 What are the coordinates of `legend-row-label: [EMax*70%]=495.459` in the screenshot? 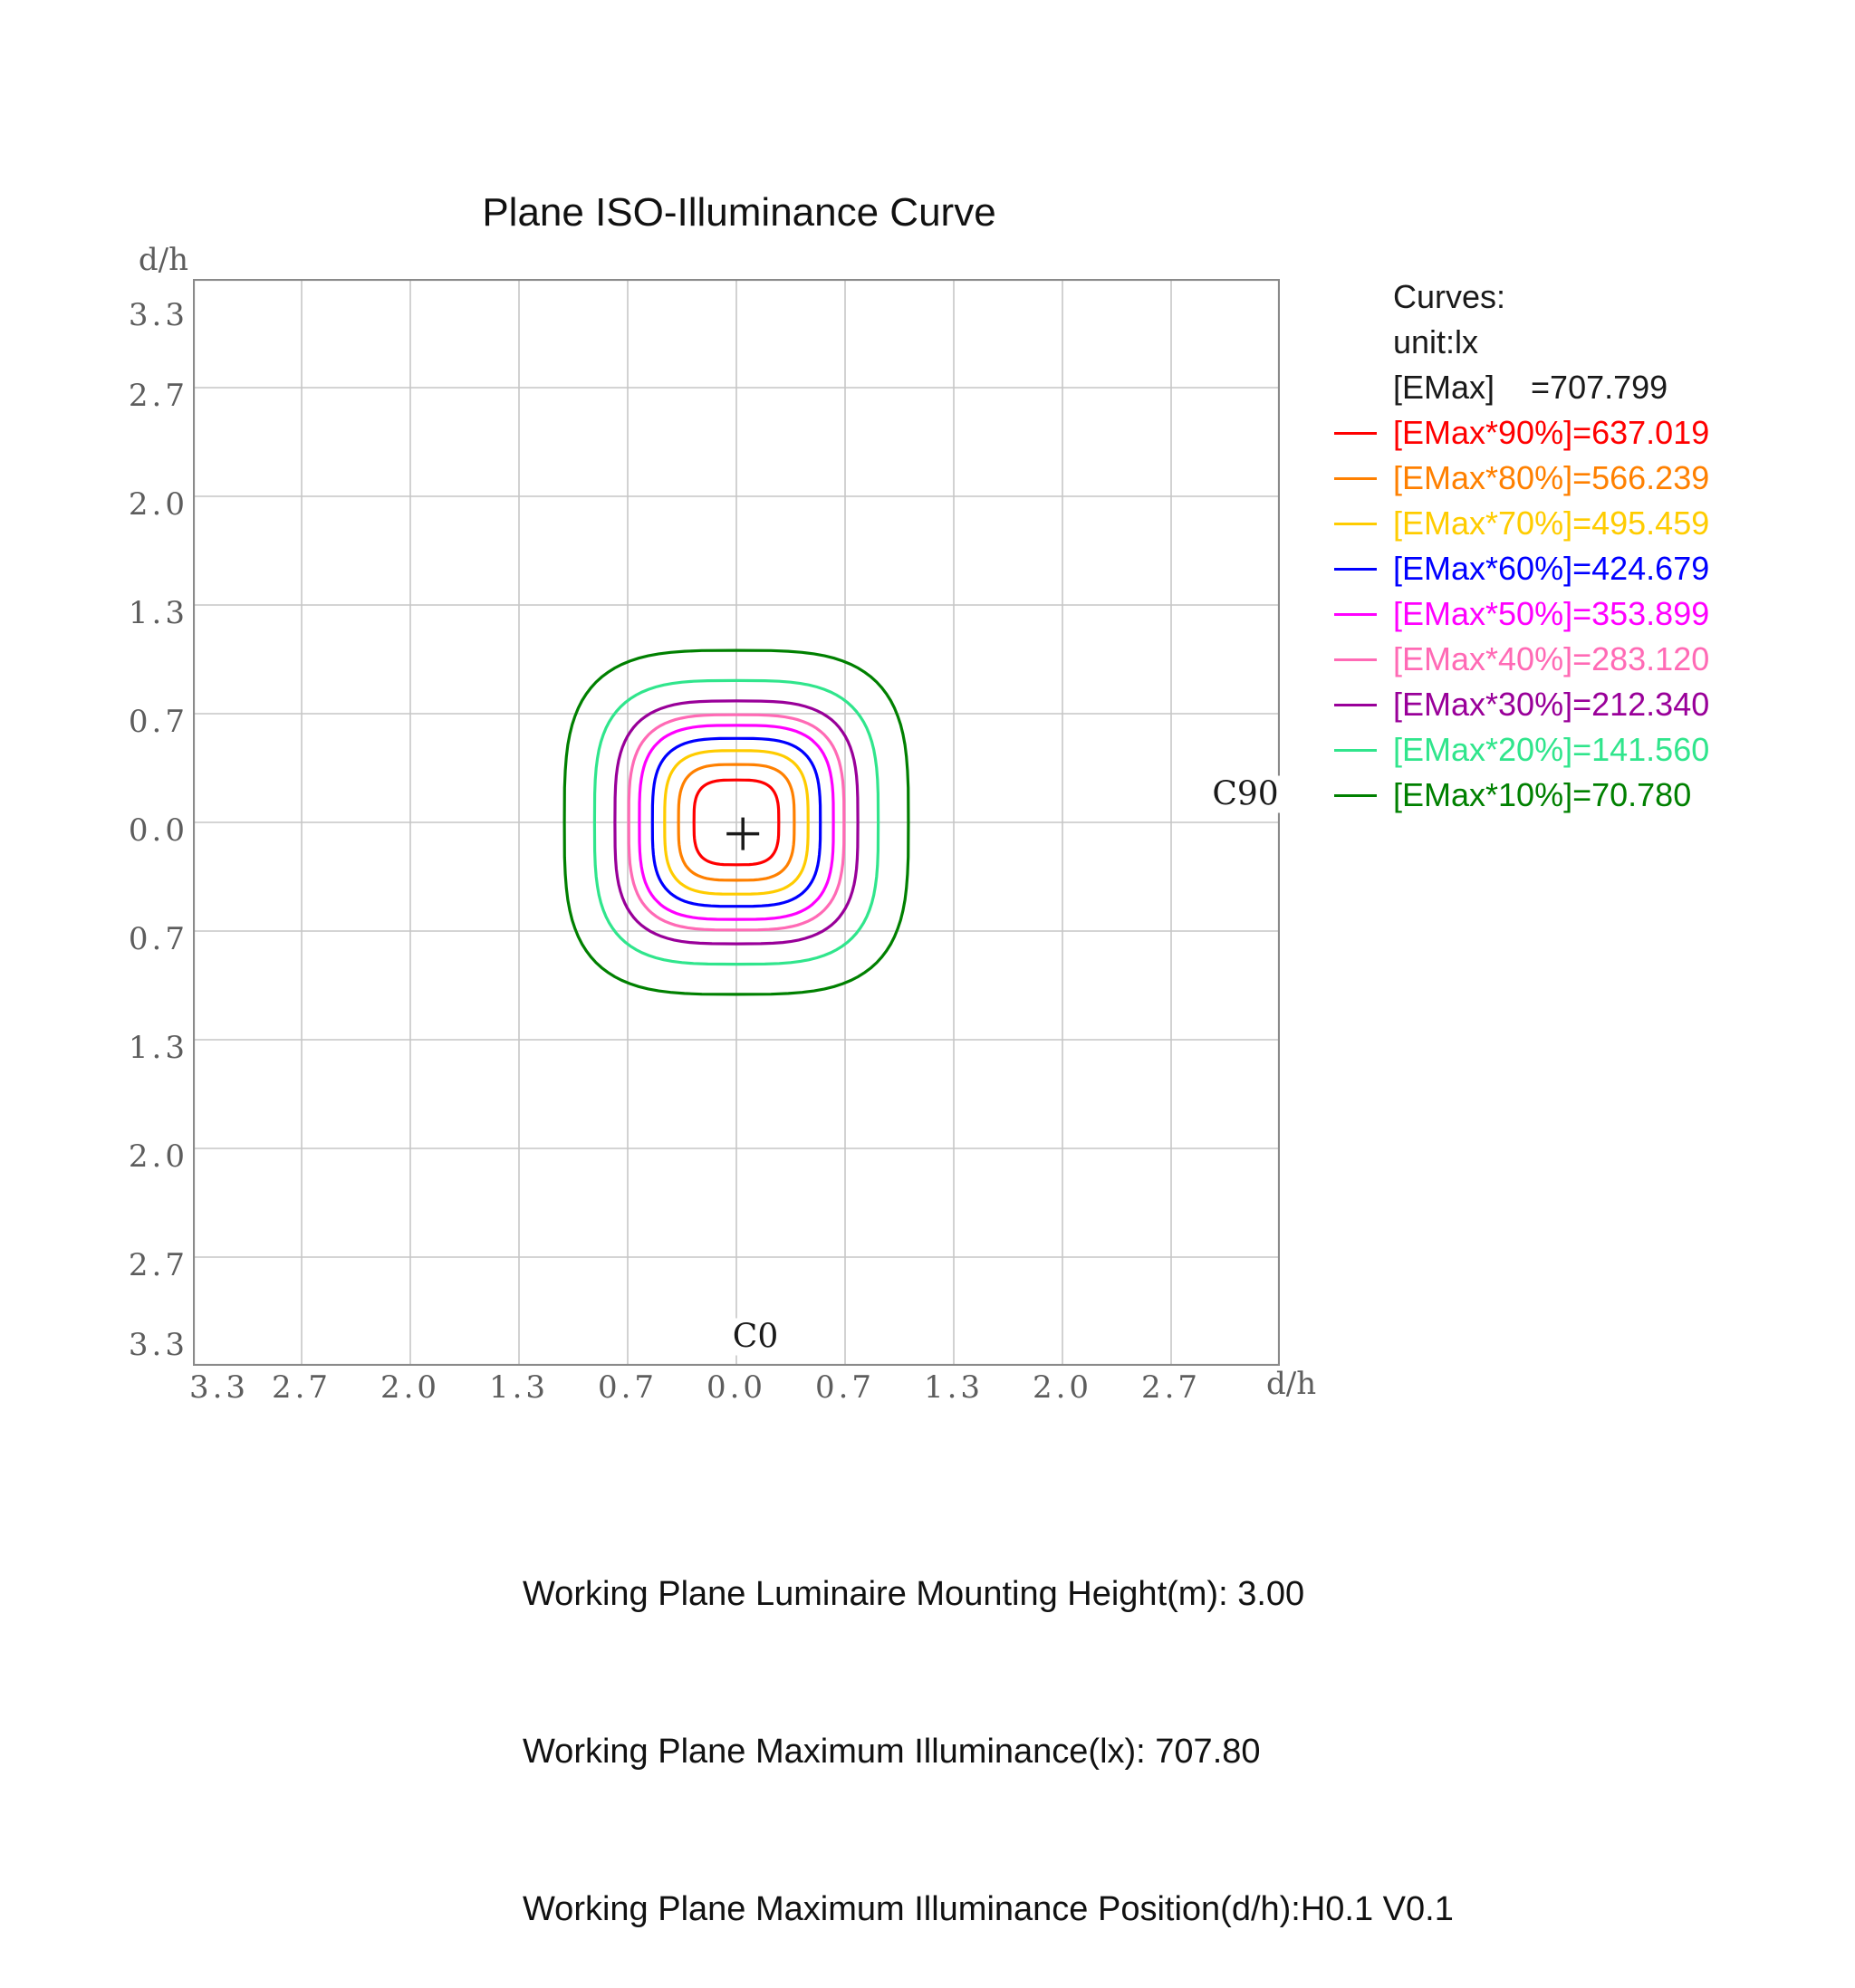 It's located at (1552, 523).